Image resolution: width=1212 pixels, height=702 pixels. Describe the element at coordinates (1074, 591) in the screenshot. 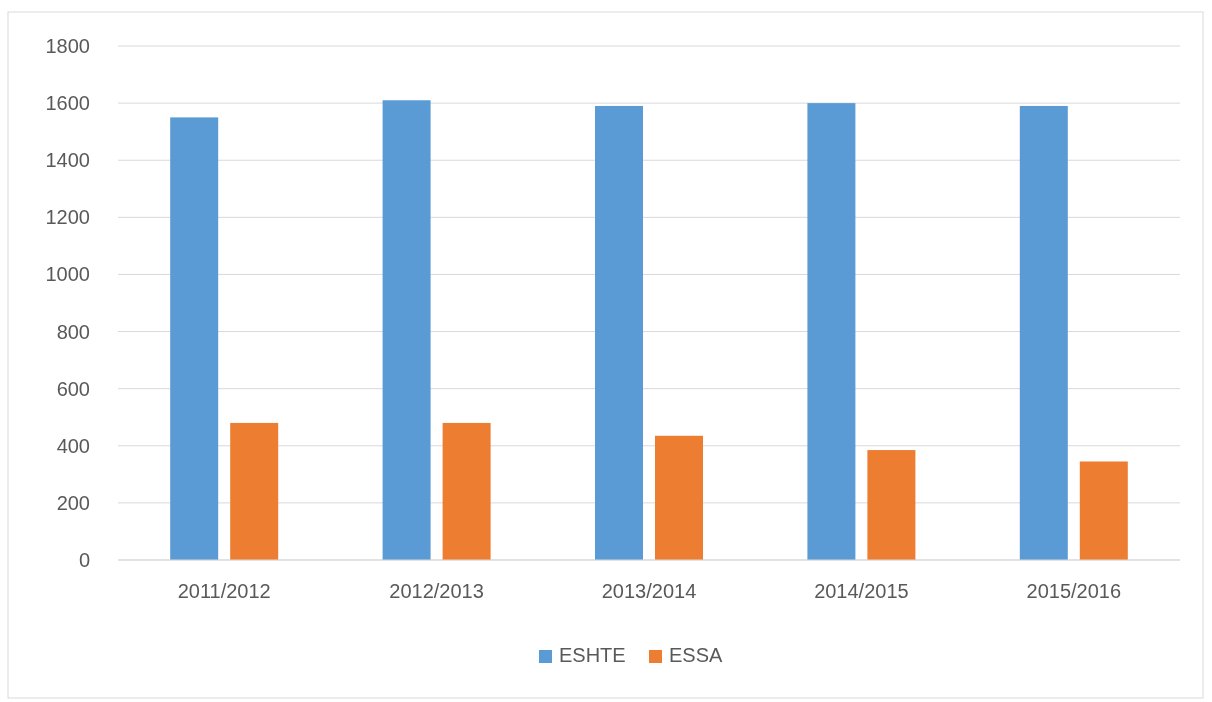

I see `x-tick-label: 2015/2016` at that location.